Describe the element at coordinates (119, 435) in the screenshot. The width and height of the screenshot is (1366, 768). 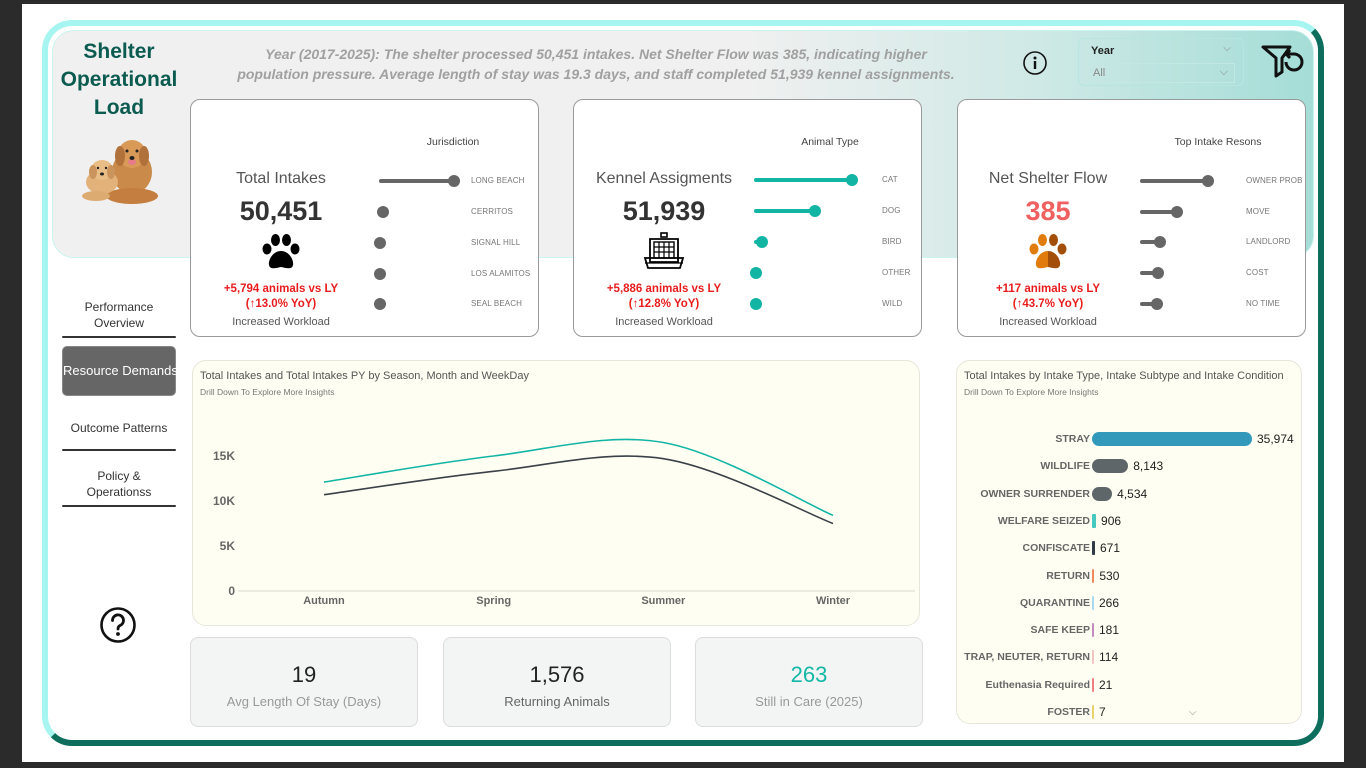
I see `nav-outcome-patterns: Outcome Patterns` at that location.